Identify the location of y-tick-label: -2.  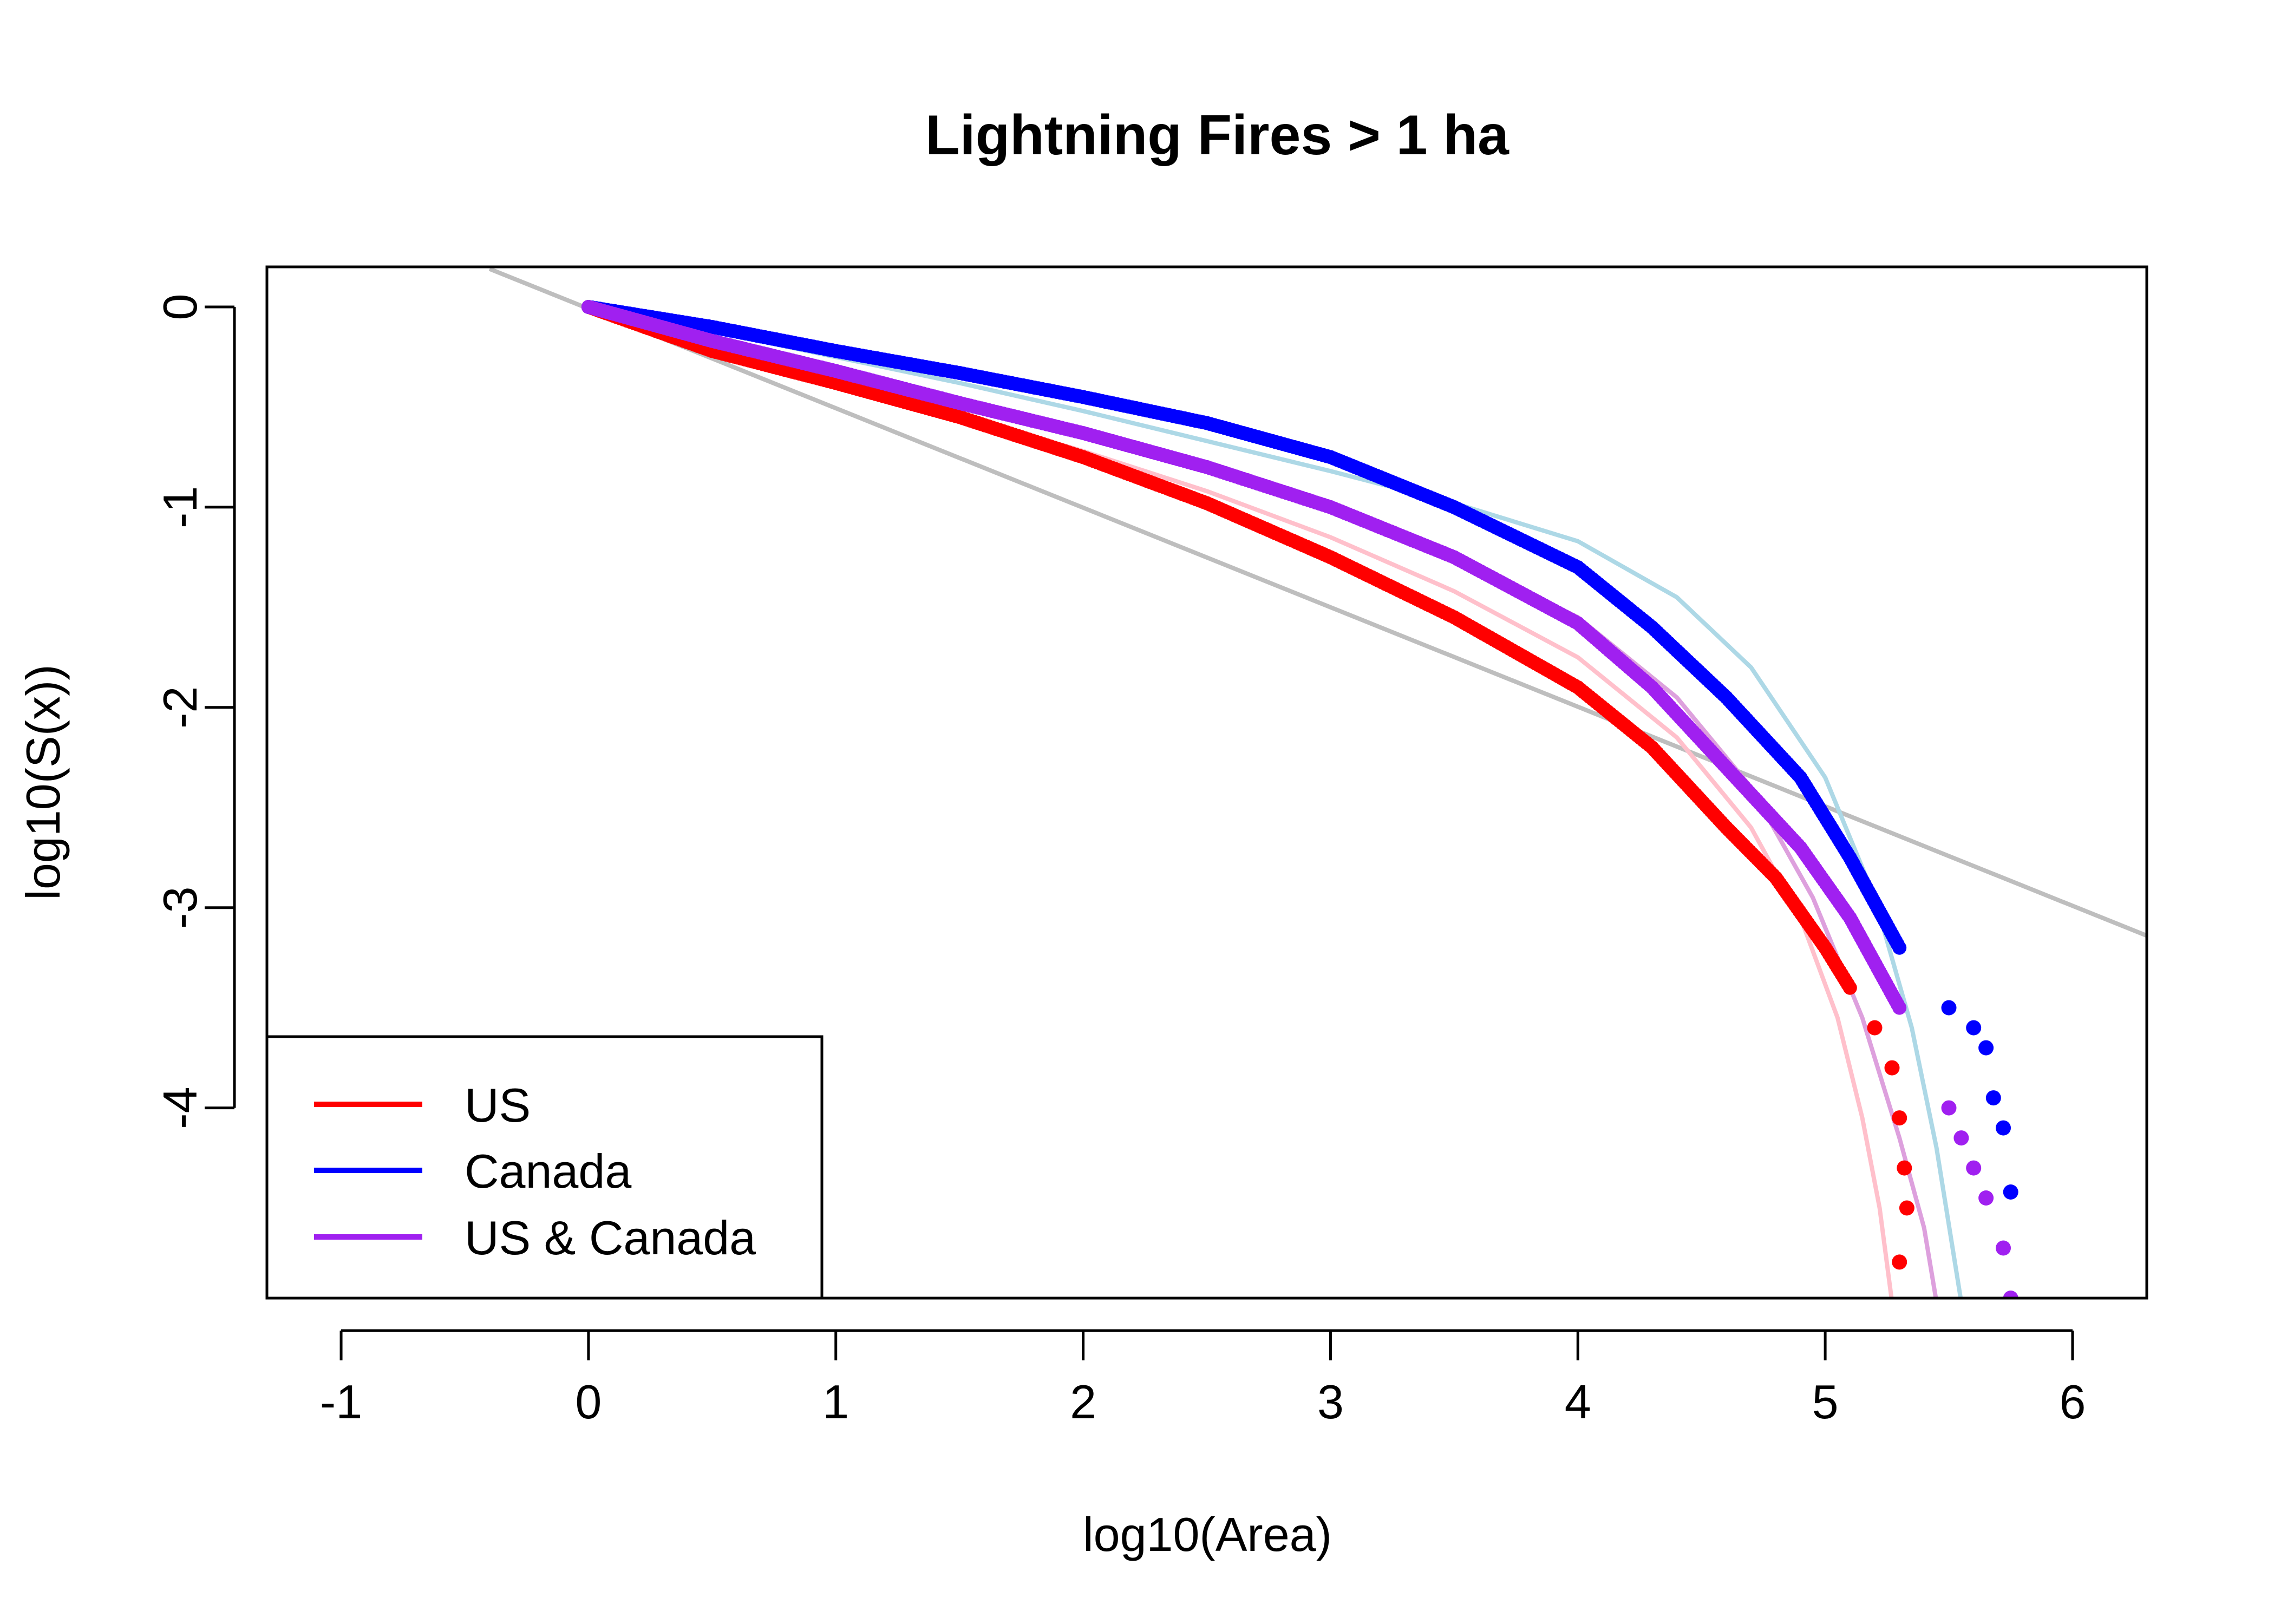
(180, 707).